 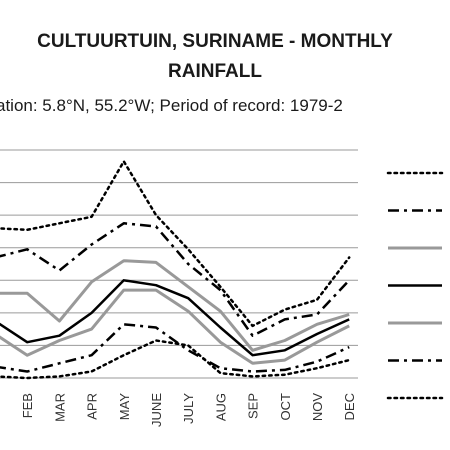 I want to click on x-tick-label: AUG, so click(x=220, y=407).